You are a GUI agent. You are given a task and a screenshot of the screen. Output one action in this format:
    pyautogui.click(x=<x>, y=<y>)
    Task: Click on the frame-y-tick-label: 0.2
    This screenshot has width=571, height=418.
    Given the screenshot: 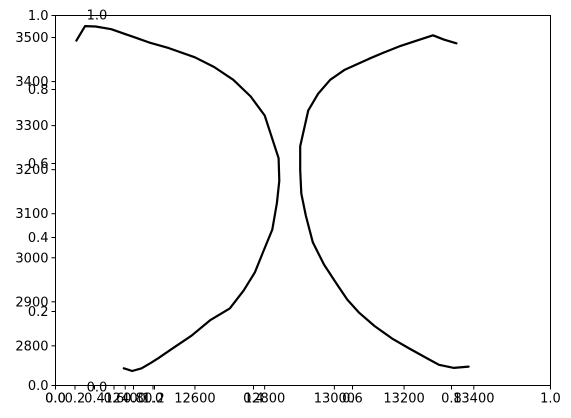 What is the action you would take?
    pyautogui.click(x=38, y=312)
    